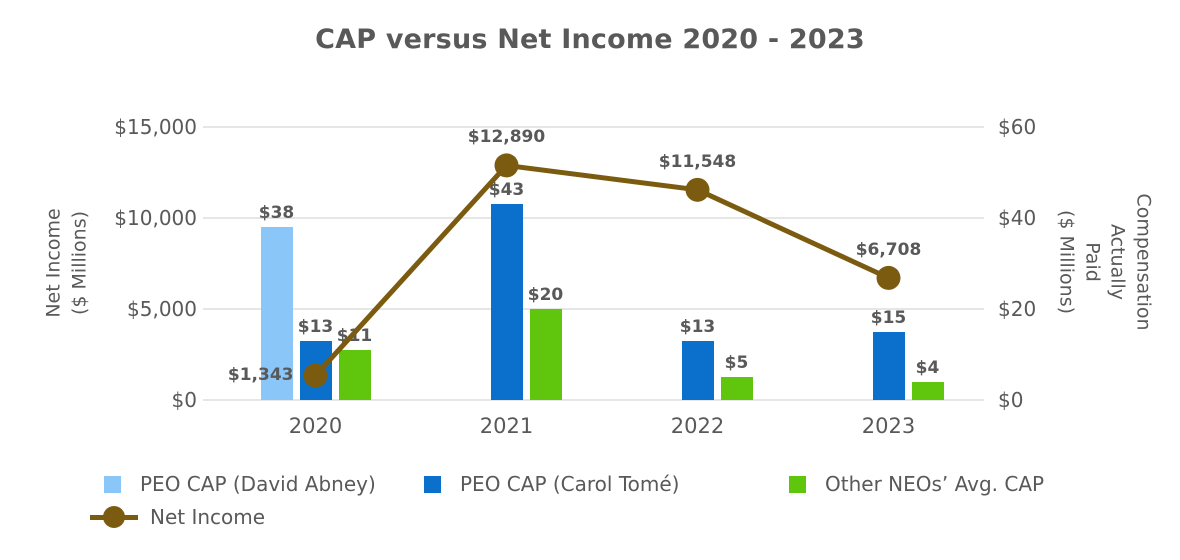 This screenshot has height=560, width=1180. I want to click on legend-item: Net Income, so click(177, 517).